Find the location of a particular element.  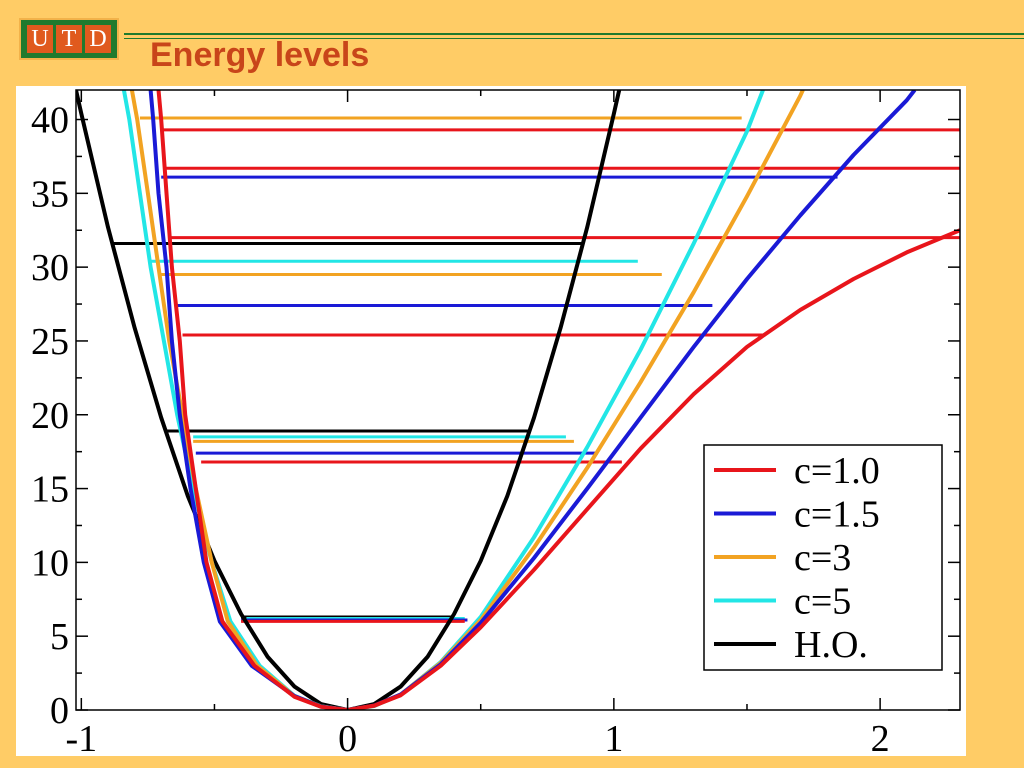

header-rule-bottom is located at coordinates (574, 38).